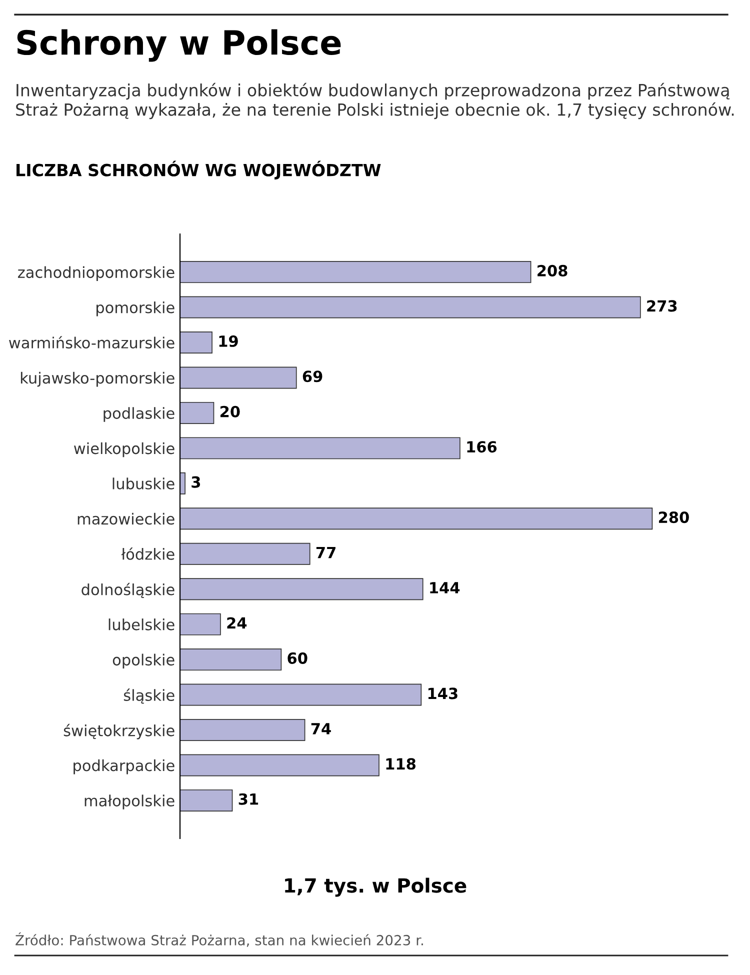  What do you see at coordinates (129, 802) in the screenshot?
I see `y-tick-label: małopolskie` at bounding box center [129, 802].